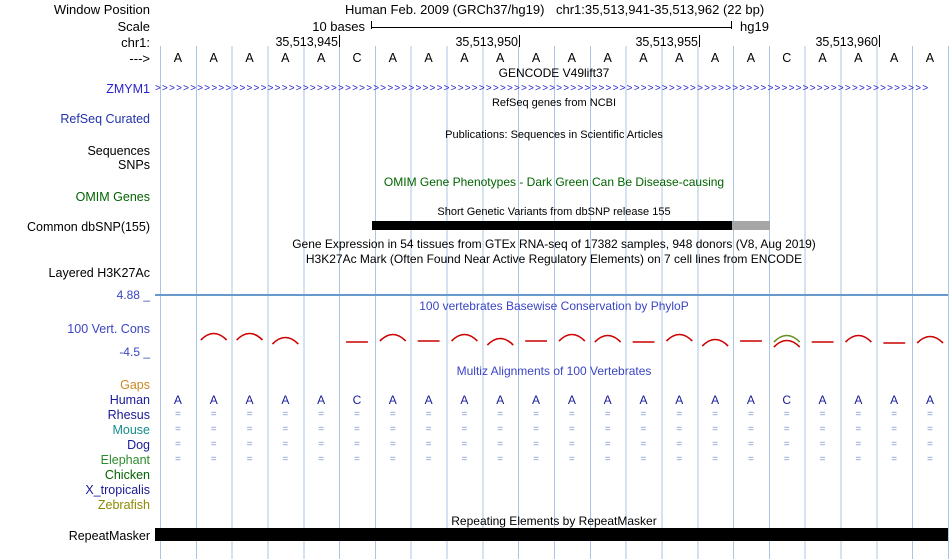  I want to click on dbsnp-variant-bar-gray-segment, so click(751, 225).